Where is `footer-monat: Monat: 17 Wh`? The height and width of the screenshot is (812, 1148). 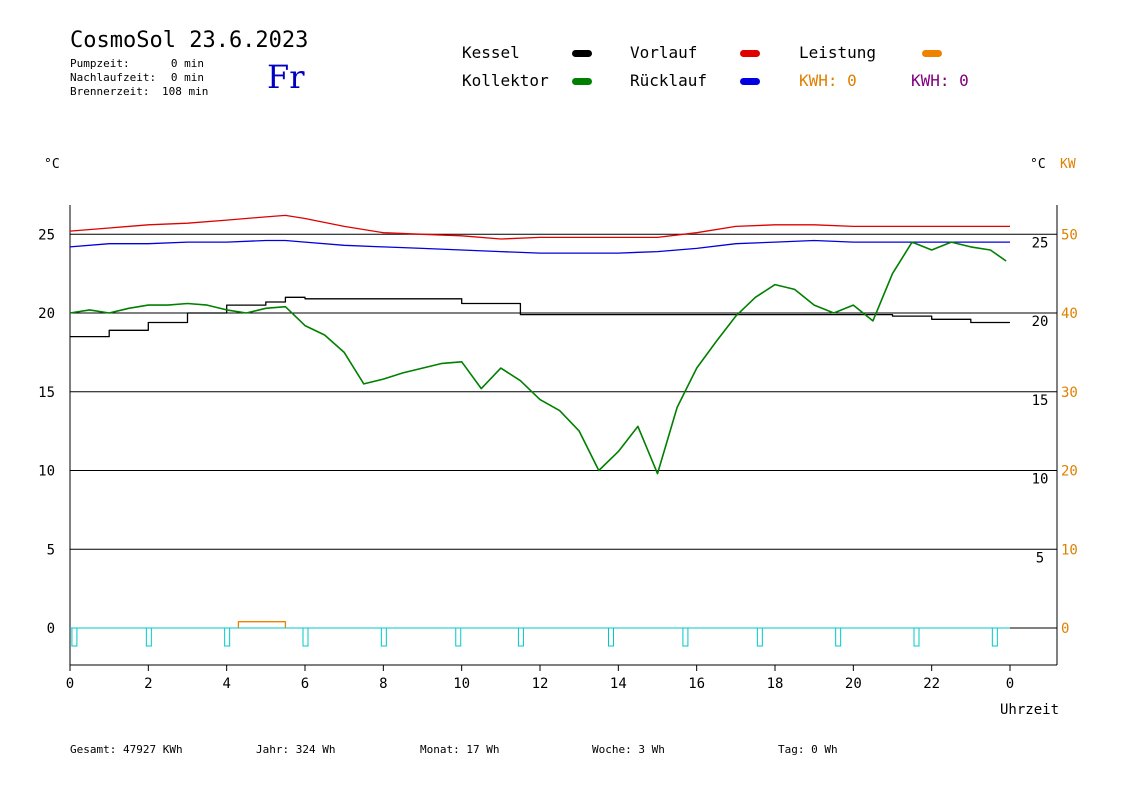
footer-monat: Monat: 17 Wh is located at coordinates (460, 749).